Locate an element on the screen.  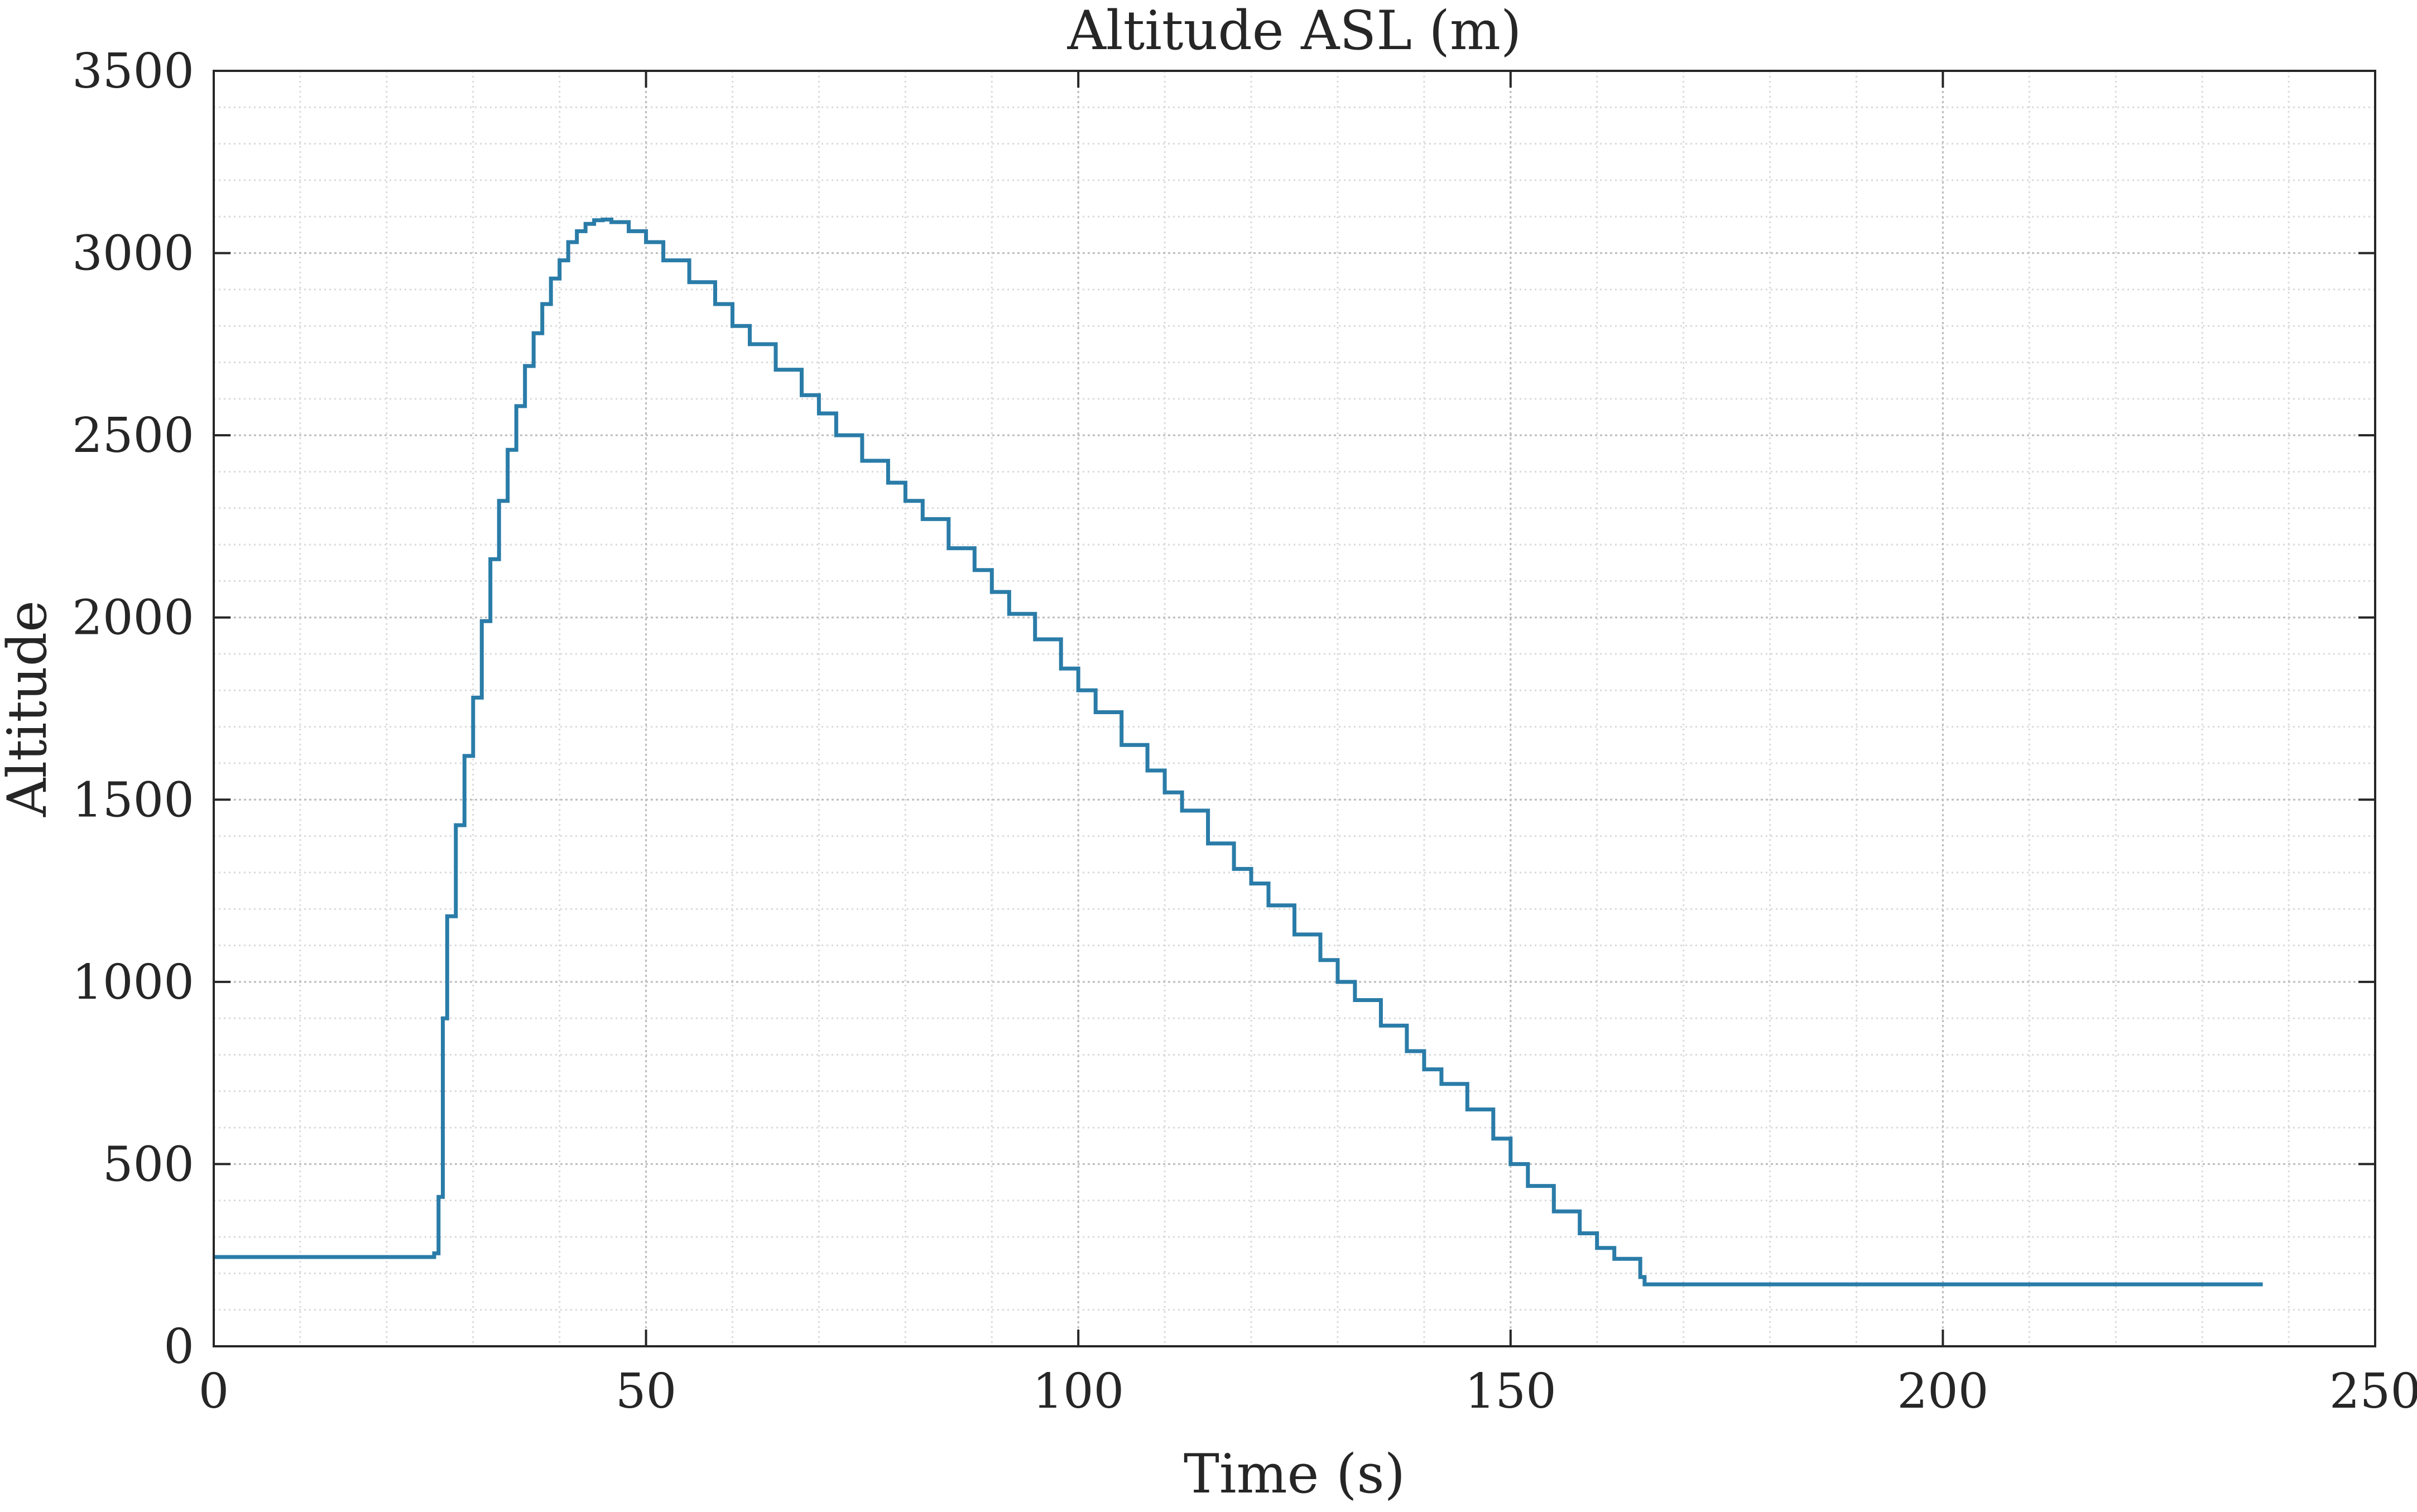
y-tick-label: 500 is located at coordinates (149, 1164).